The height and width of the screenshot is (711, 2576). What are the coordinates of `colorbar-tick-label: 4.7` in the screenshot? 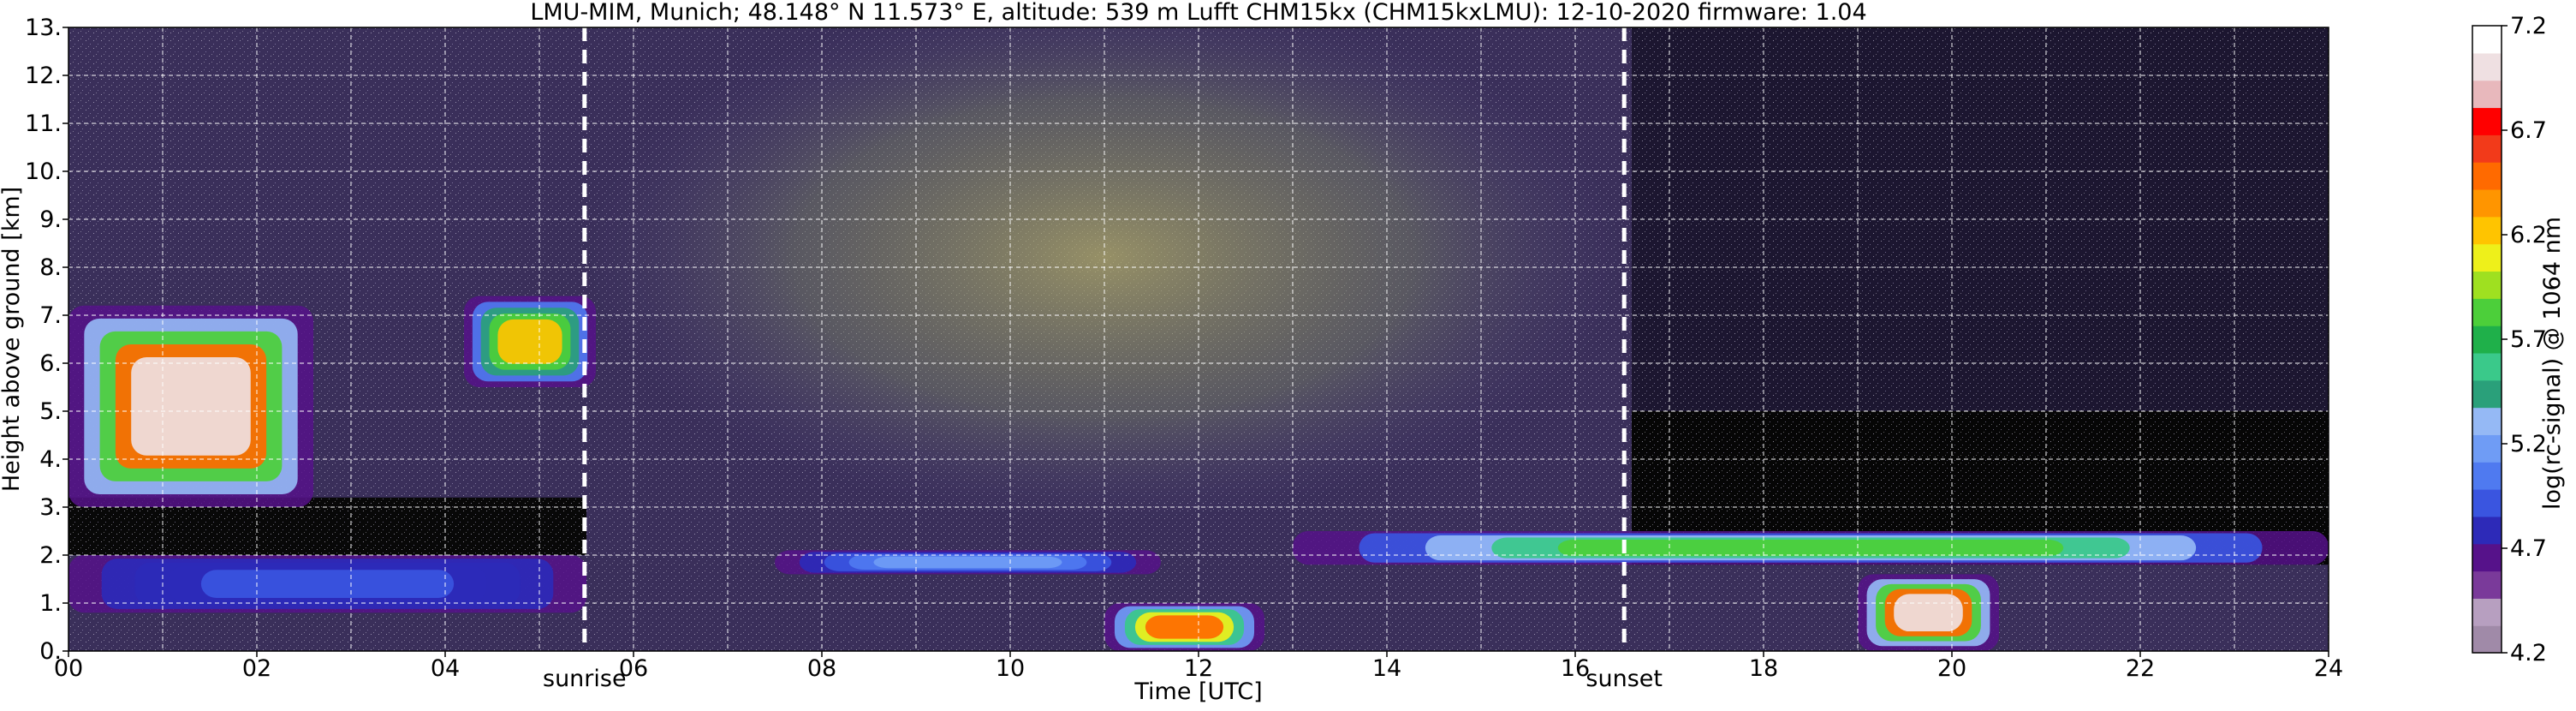 It's located at (2529, 549).